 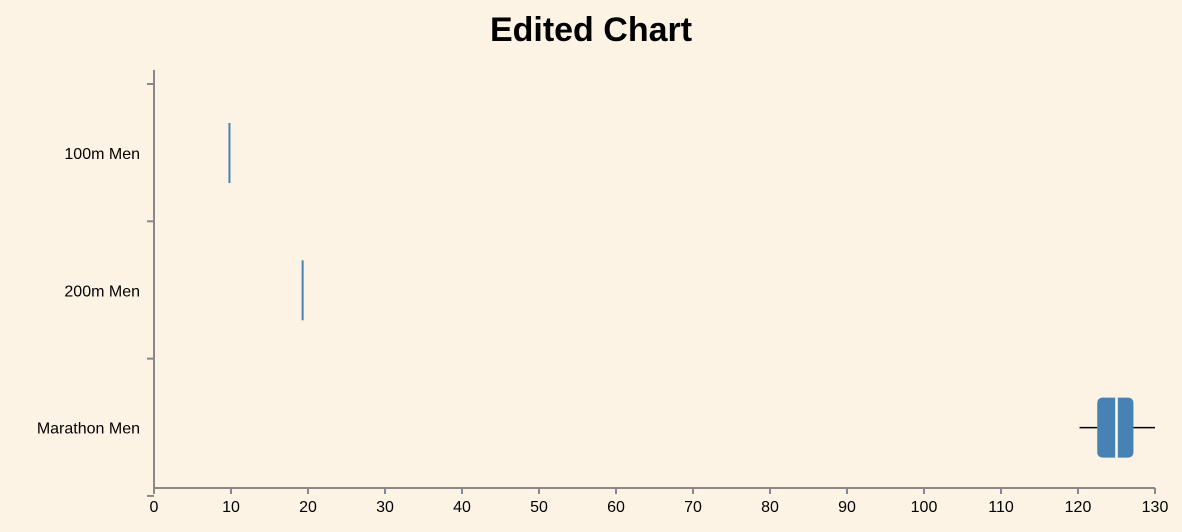 I want to click on x-tick-label: 40, so click(x=462, y=507).